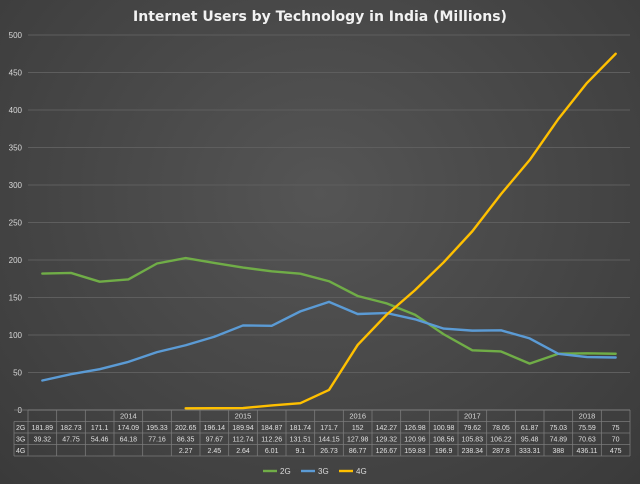  Describe the element at coordinates (358, 428) in the screenshot. I see `data-label: 152` at that location.